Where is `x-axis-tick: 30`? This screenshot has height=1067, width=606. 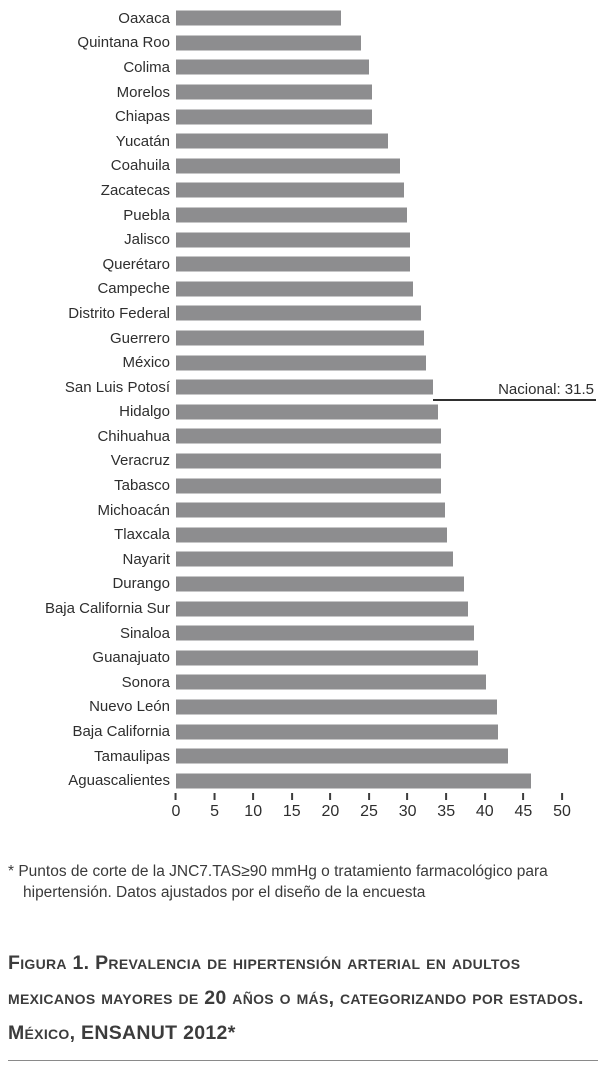
x-axis-tick: 30 is located at coordinates (407, 807).